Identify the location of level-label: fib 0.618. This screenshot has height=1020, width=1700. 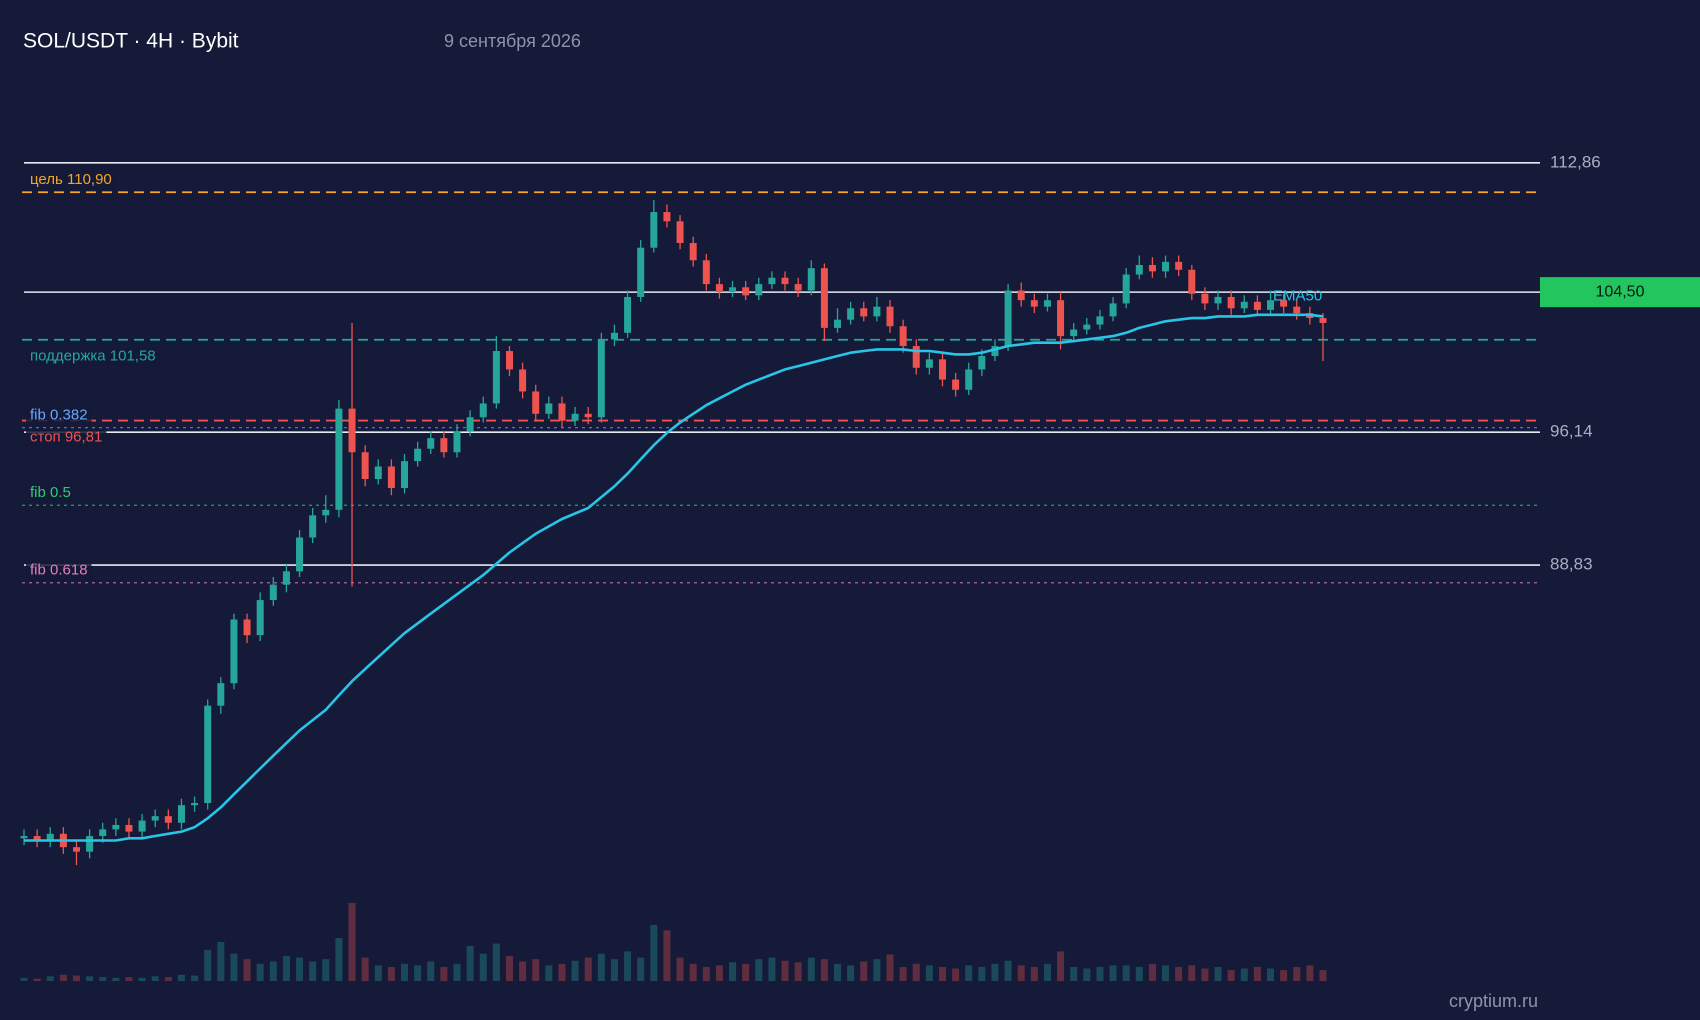
(59, 570).